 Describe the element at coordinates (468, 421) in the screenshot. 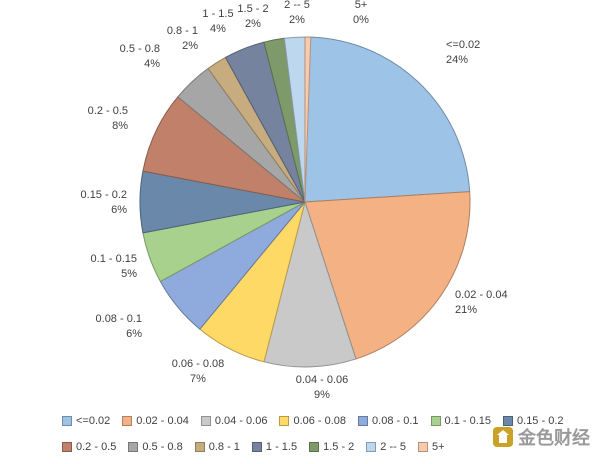

I see `legend-label: 0.1 - 0.15` at that location.